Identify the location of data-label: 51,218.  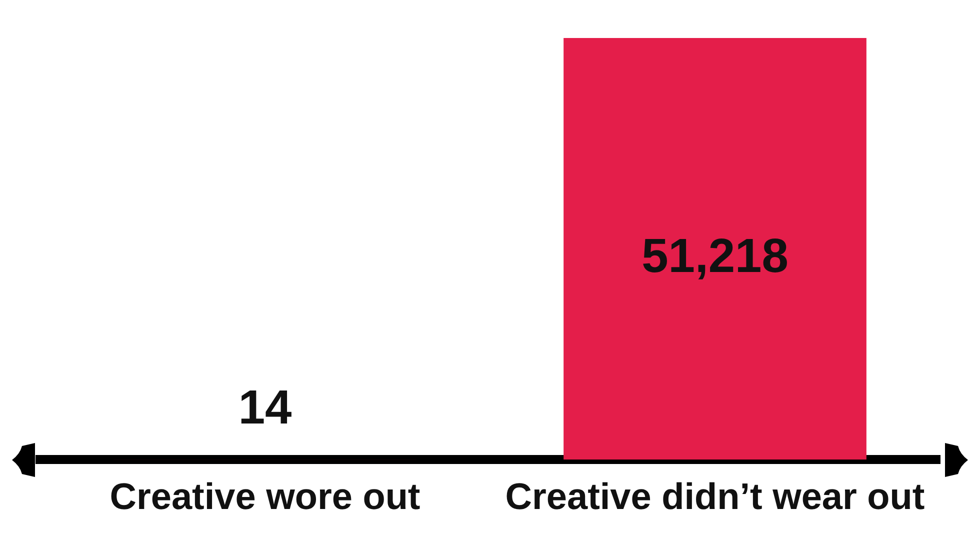
(715, 257).